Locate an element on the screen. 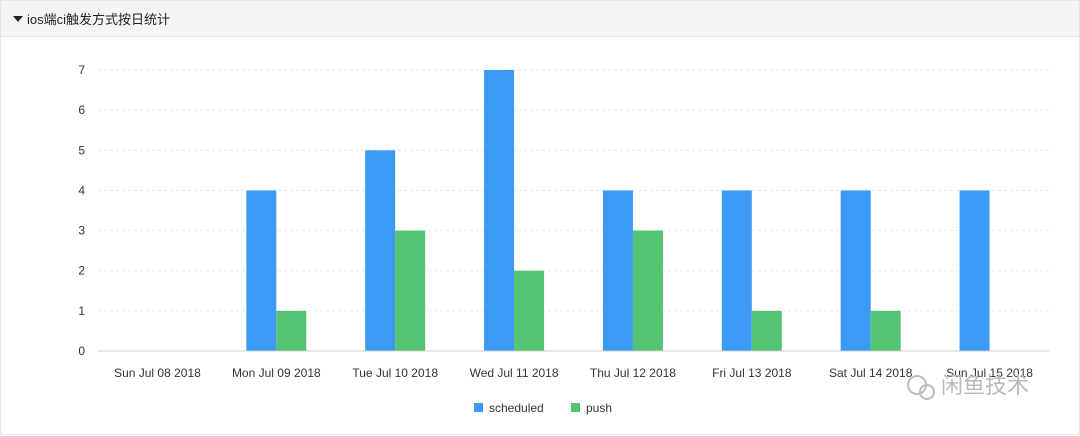 This screenshot has height=436, width=1080. watermark: 闲鱼技术 is located at coordinates (968, 387).